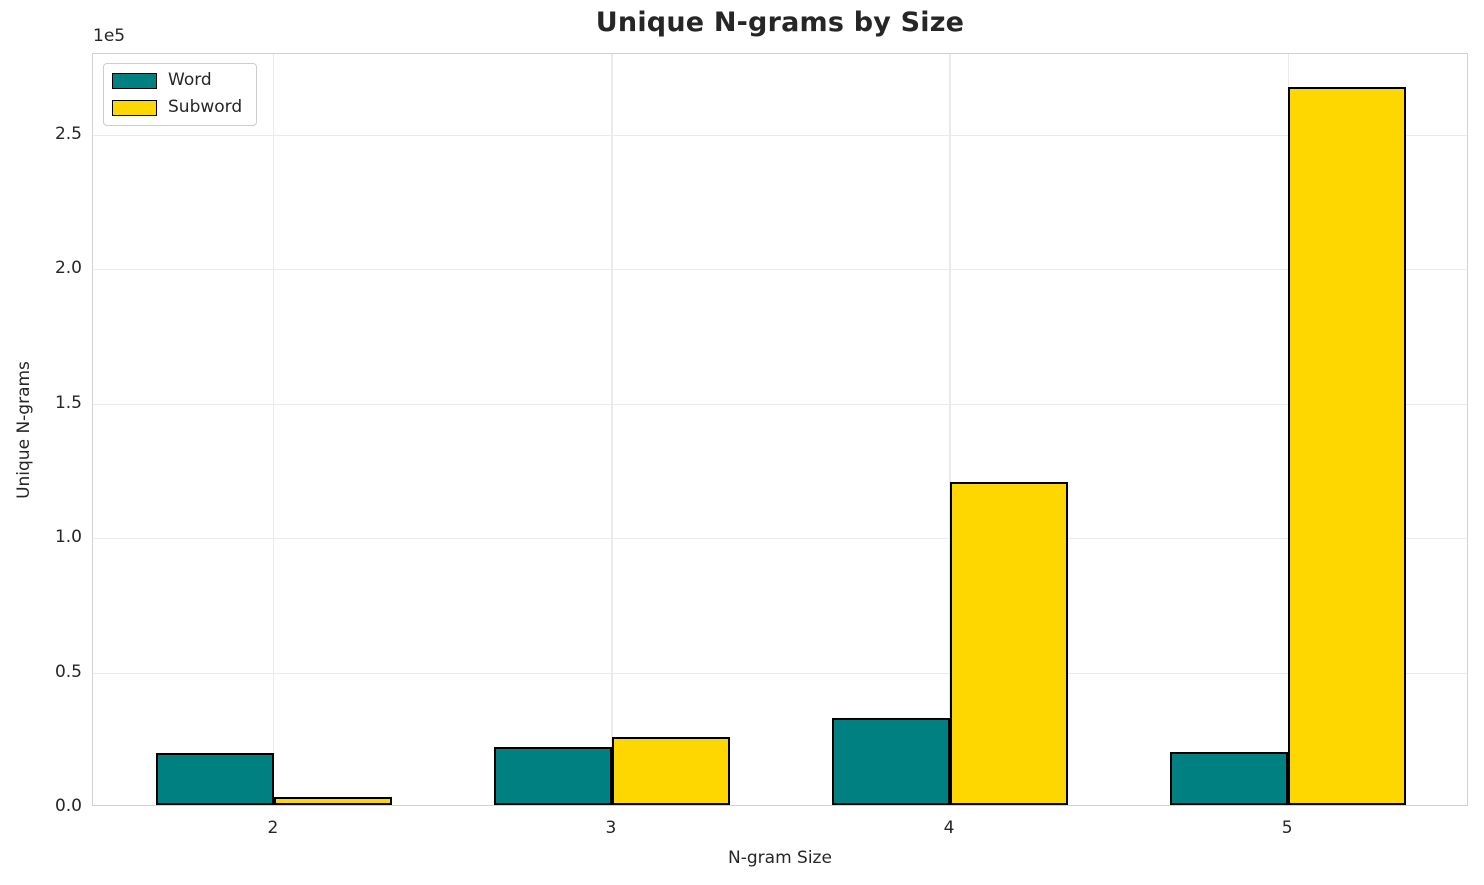 The image size is (1484, 885). I want to click on y-tick-label-1.5: 1.5, so click(68, 402).